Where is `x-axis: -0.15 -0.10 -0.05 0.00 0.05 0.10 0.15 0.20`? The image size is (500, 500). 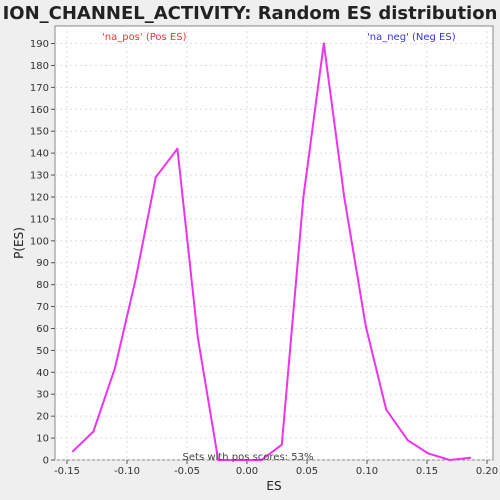
x-axis: -0.15 -0.10 -0.05 0.00 0.05 0.10 0.15 0.20 is located at coordinates (276, 468).